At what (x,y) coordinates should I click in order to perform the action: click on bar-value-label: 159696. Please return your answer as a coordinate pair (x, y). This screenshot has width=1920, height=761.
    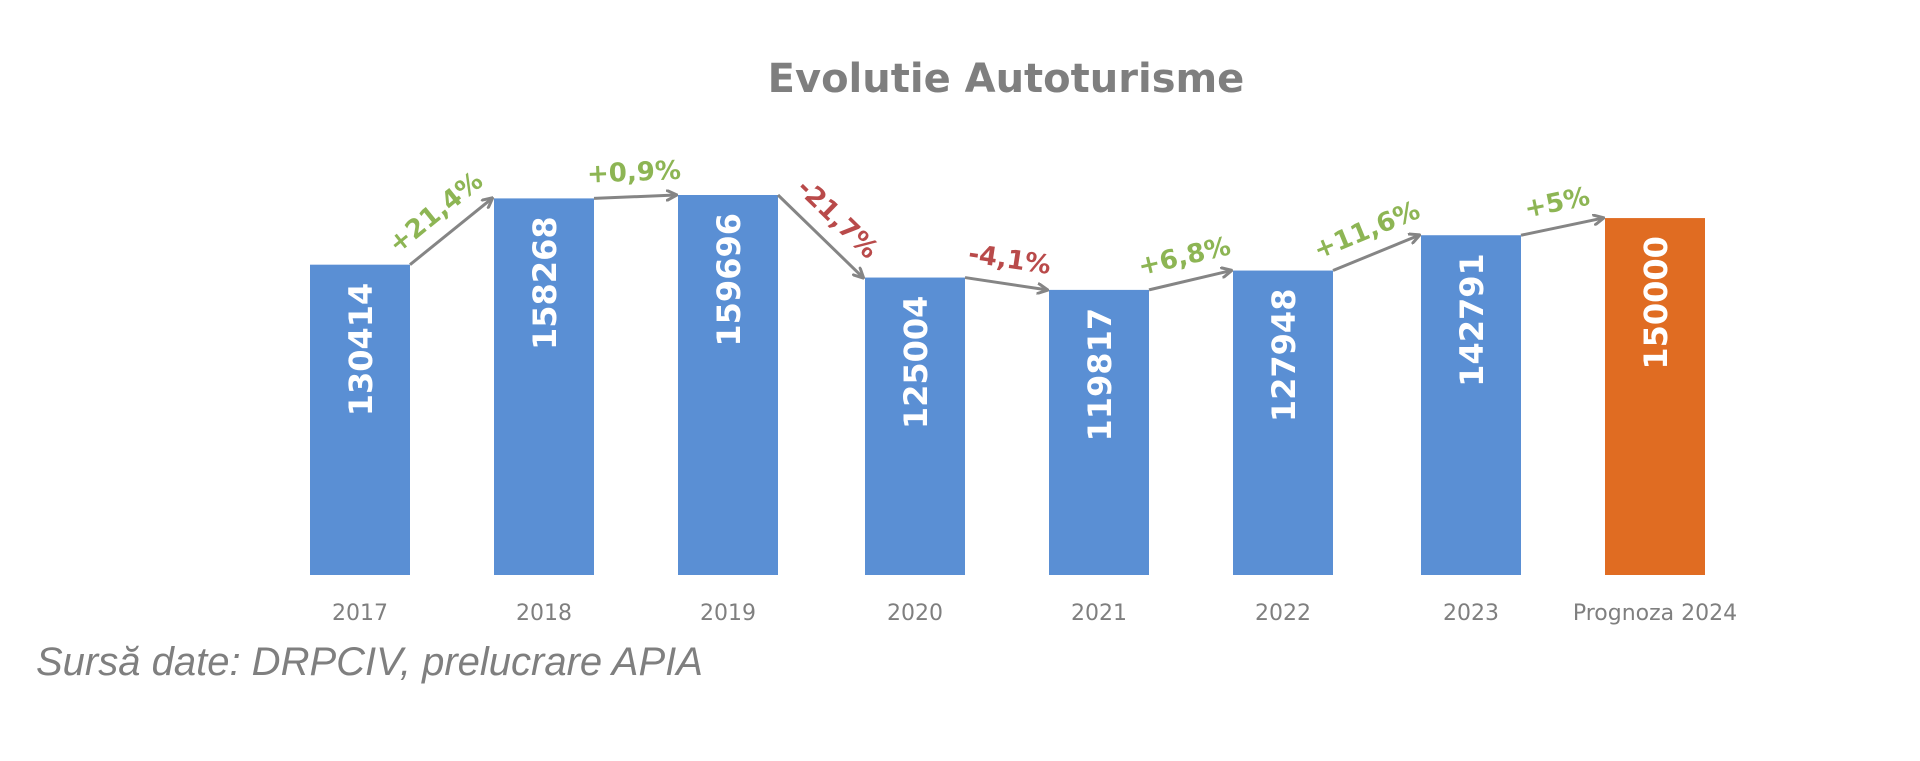
    Looking at the image, I should click on (729, 280).